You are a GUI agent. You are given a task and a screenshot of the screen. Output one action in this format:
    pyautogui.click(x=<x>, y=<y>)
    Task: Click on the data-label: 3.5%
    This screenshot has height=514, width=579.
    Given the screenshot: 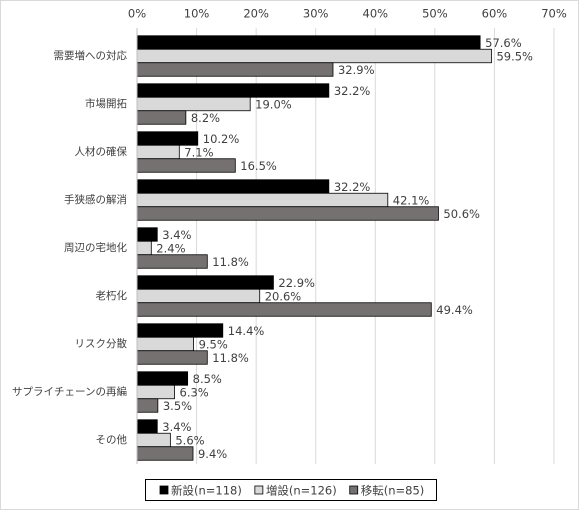 What is the action you would take?
    pyautogui.click(x=177, y=406)
    